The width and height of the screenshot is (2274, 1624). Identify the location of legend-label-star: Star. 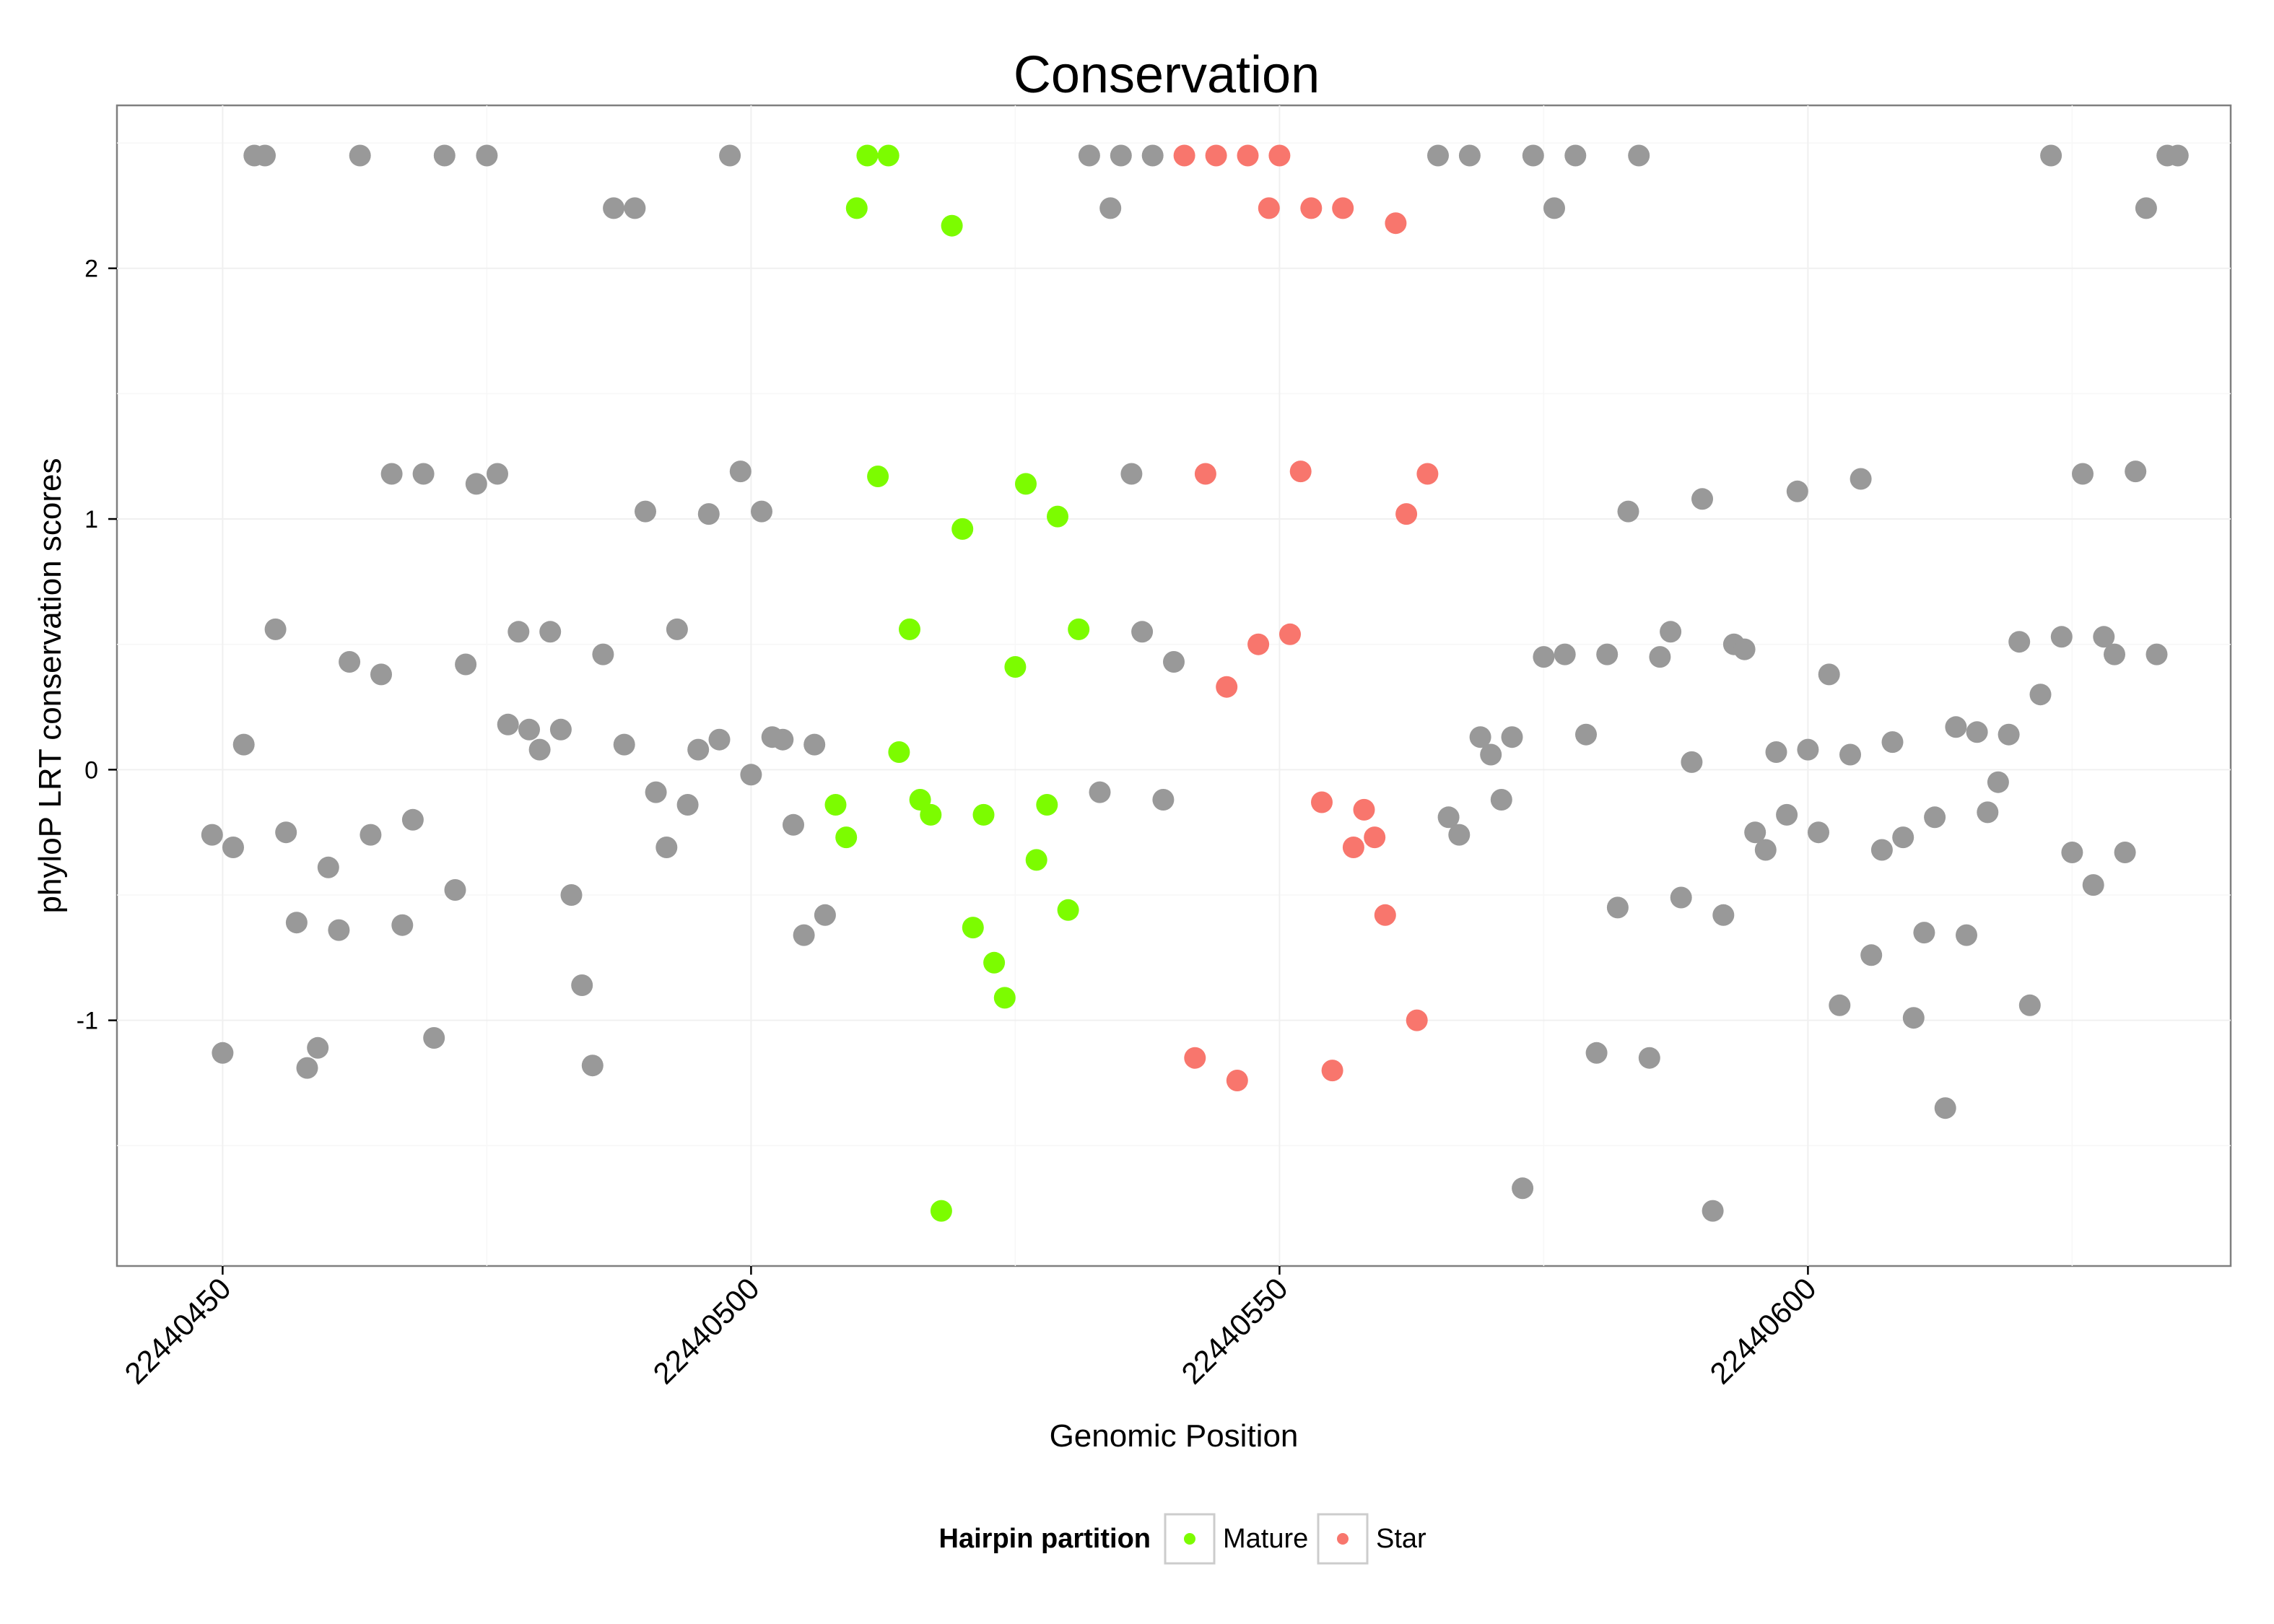
(1401, 1539).